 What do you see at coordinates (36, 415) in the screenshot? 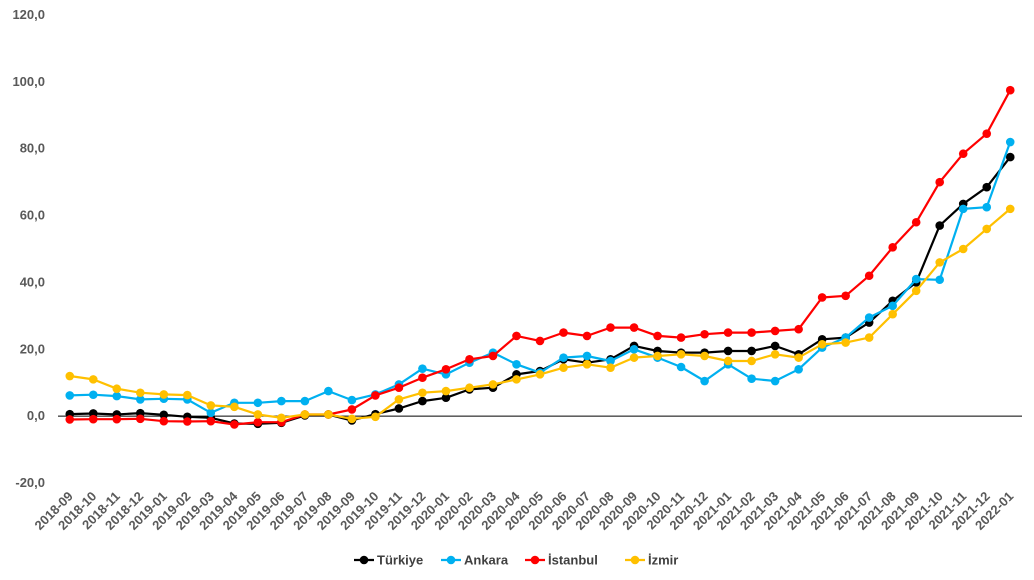
I see `y-tick-label: 0,0` at bounding box center [36, 415].